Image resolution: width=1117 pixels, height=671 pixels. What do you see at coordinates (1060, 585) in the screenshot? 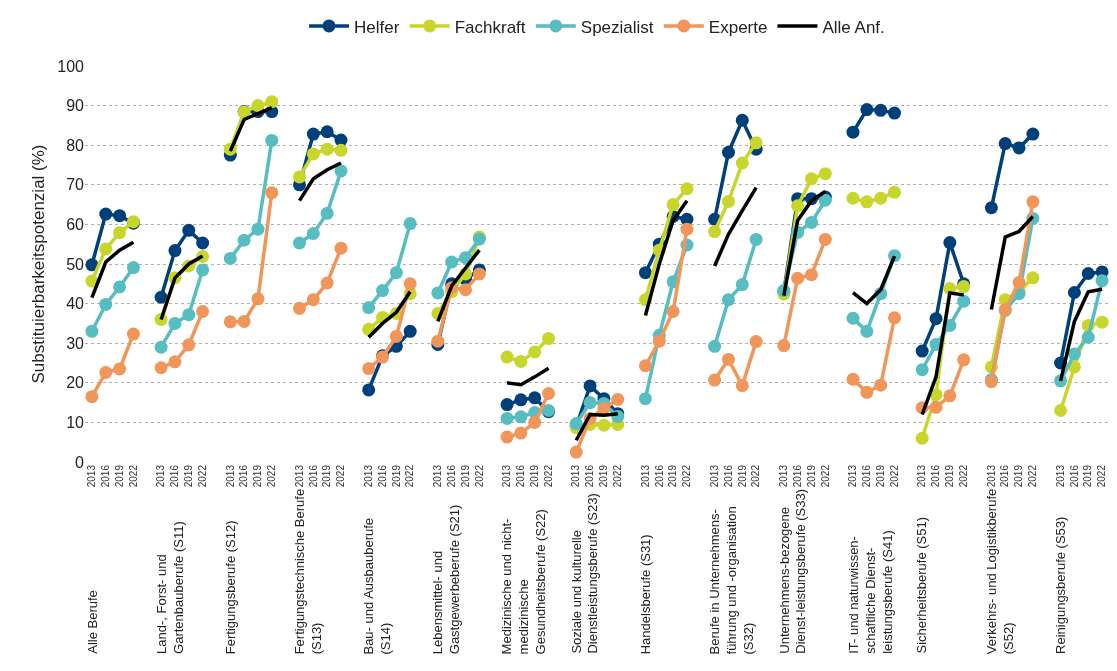
I see `text: Reinigungsberufe (S53)` at bounding box center [1060, 585].